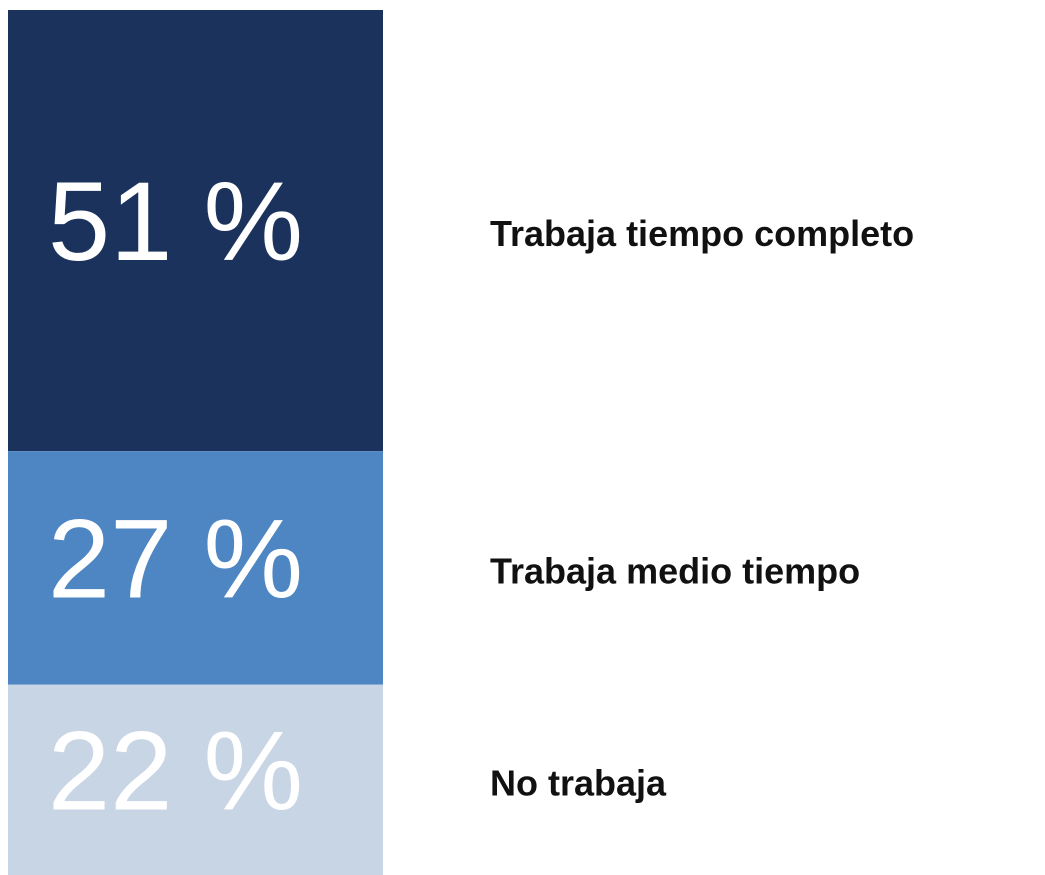 This screenshot has height=875, width=1045. I want to click on value-label: 51 %, so click(175, 221).